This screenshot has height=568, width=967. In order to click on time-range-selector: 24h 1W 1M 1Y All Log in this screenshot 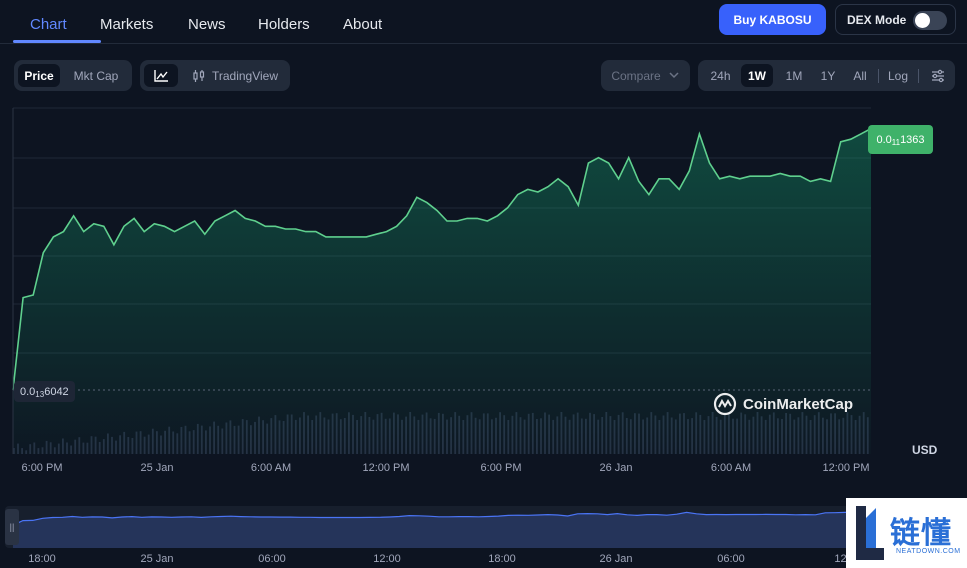, I will do `click(826, 75)`.